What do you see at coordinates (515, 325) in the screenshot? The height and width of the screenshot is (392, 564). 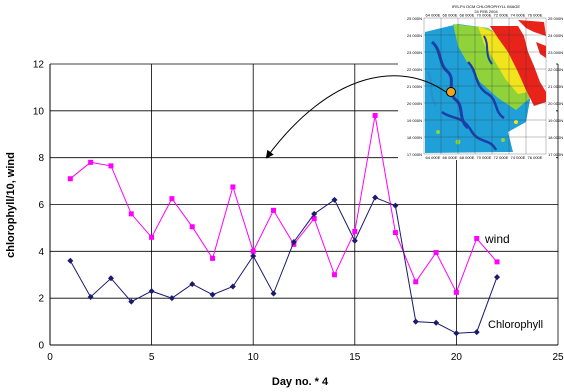 I see `annotation-chlorophyll: Chlorophyll` at bounding box center [515, 325].